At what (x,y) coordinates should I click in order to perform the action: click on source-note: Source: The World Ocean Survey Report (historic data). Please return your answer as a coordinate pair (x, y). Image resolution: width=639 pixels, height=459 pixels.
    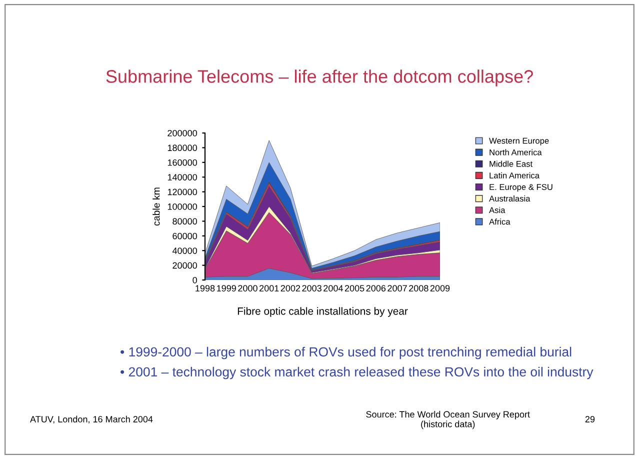
    Looking at the image, I should click on (448, 420).